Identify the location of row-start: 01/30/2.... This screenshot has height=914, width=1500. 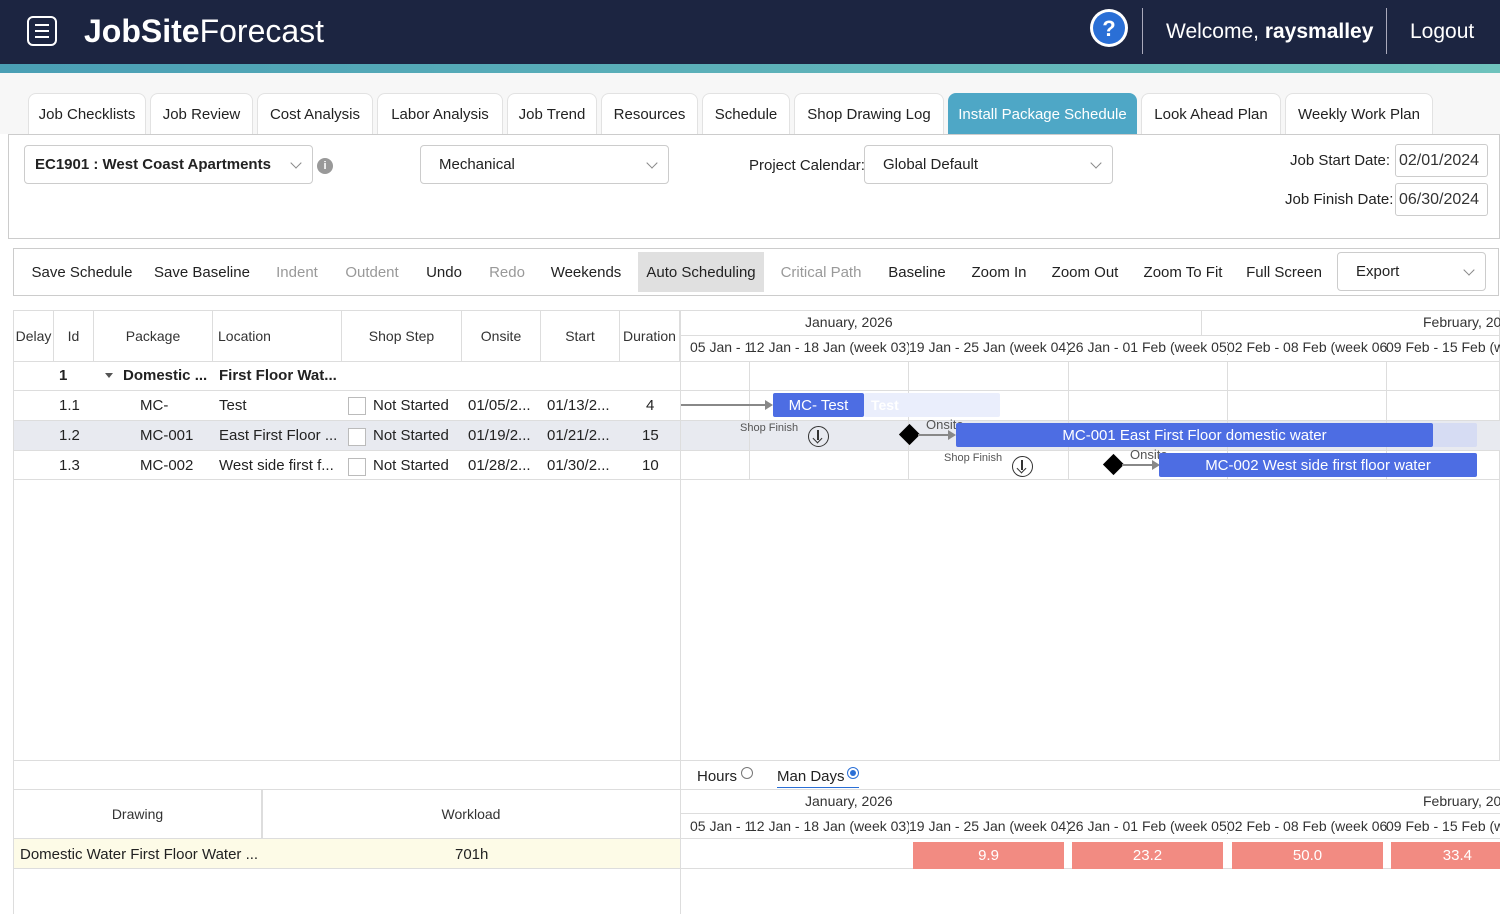
(578, 465).